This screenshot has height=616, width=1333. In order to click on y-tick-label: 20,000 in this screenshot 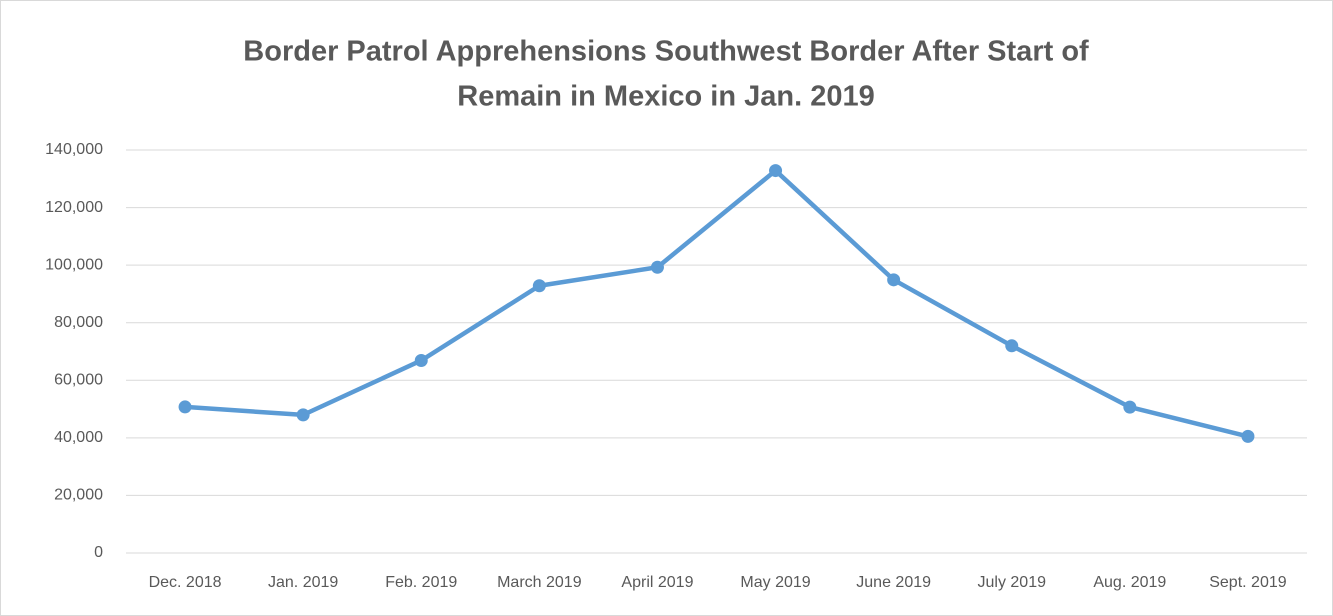, I will do `click(78, 495)`.